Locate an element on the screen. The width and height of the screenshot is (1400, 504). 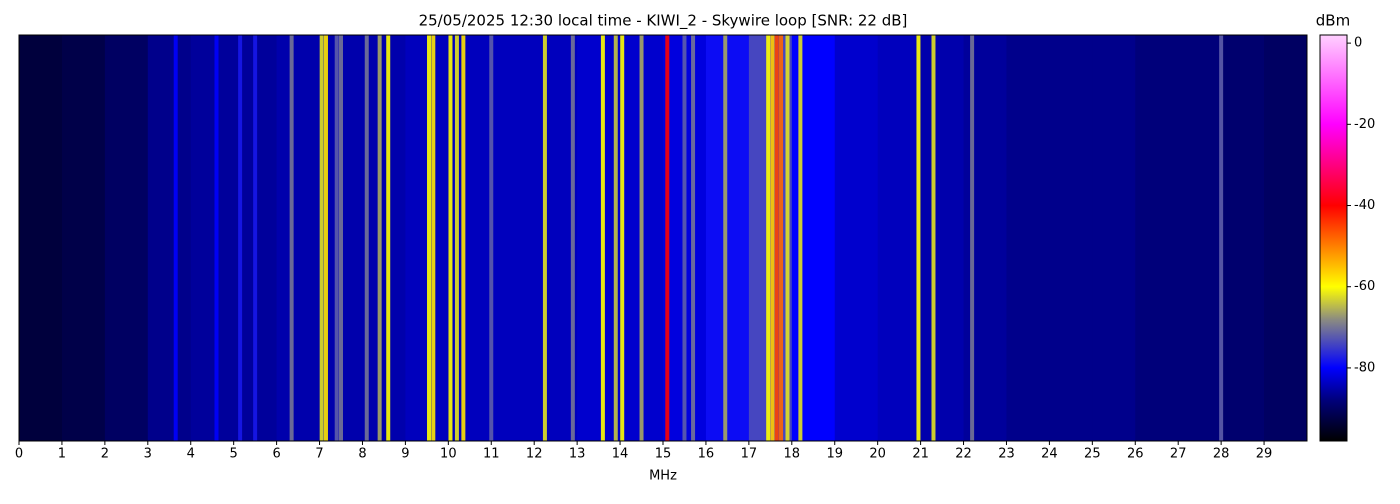
x-tick-label: 21 is located at coordinates (920, 454).